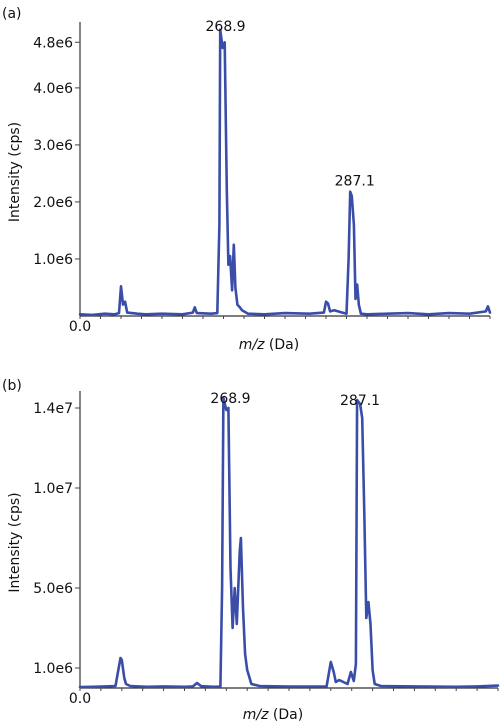  Describe the element at coordinates (53, 203) in the screenshot. I see `y-tick-label: 2.0e6` at that location.